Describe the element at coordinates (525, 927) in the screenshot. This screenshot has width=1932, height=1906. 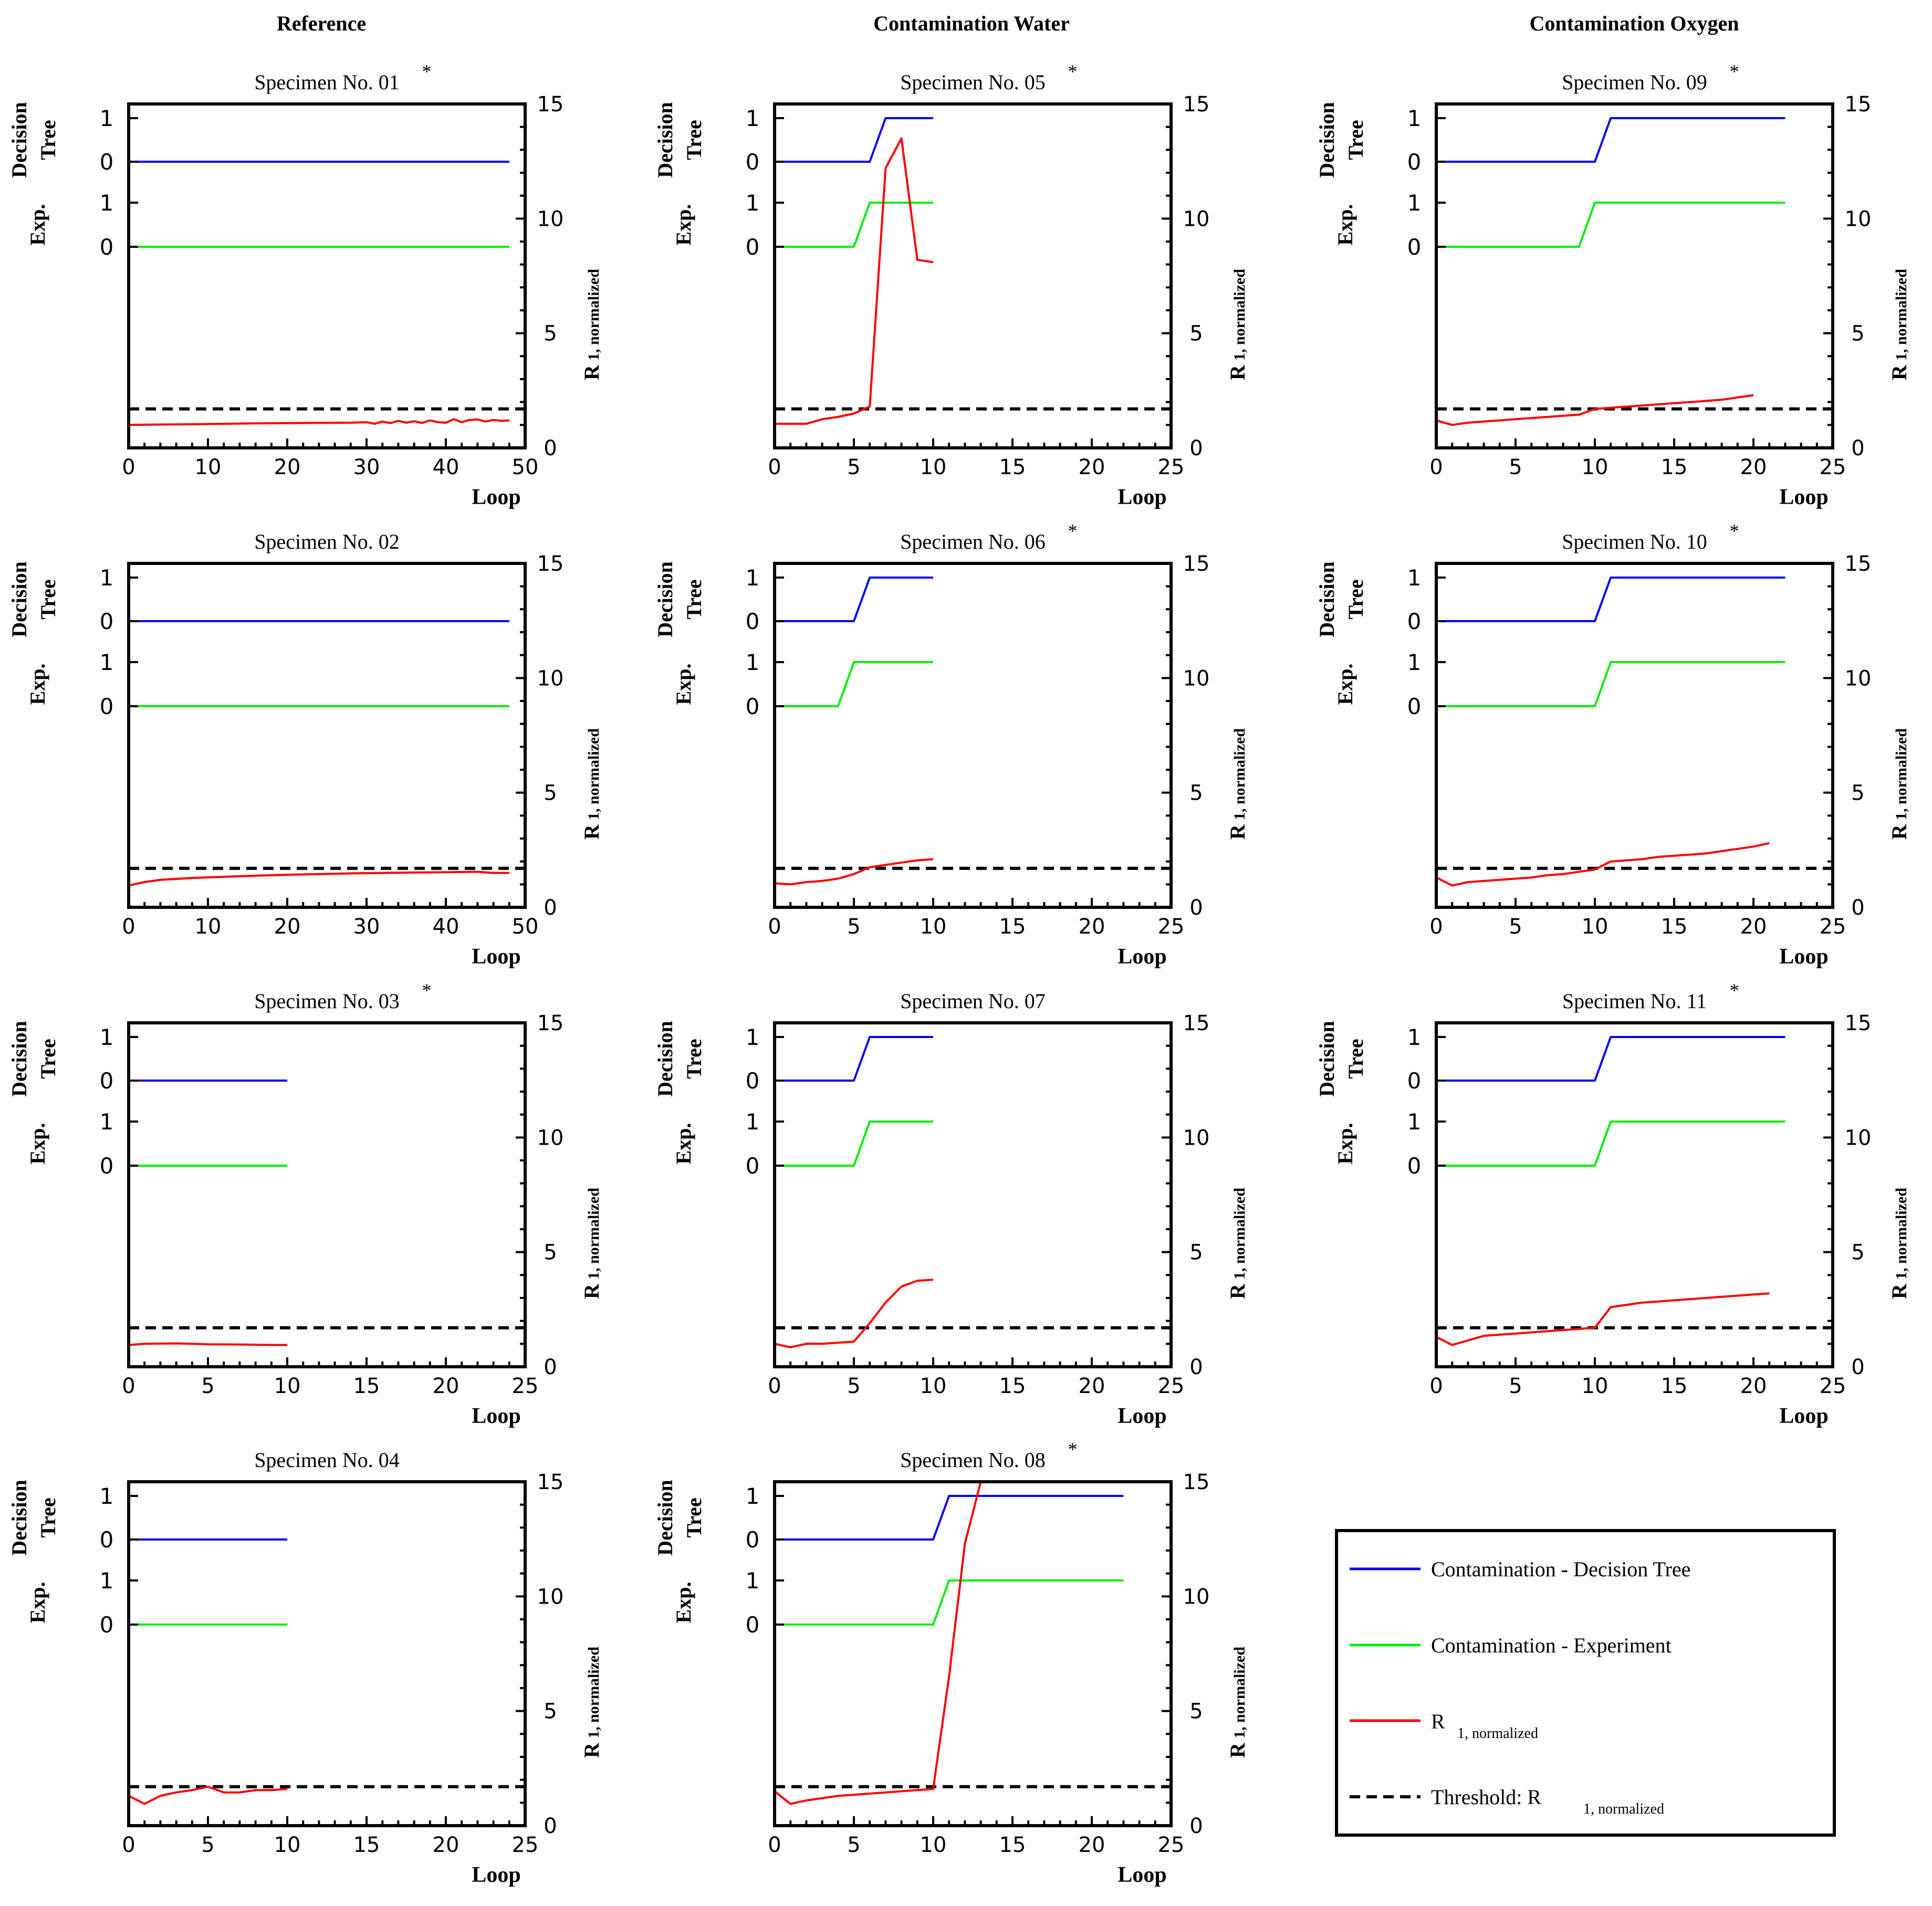
I see `x-tick-label: 50` at that location.